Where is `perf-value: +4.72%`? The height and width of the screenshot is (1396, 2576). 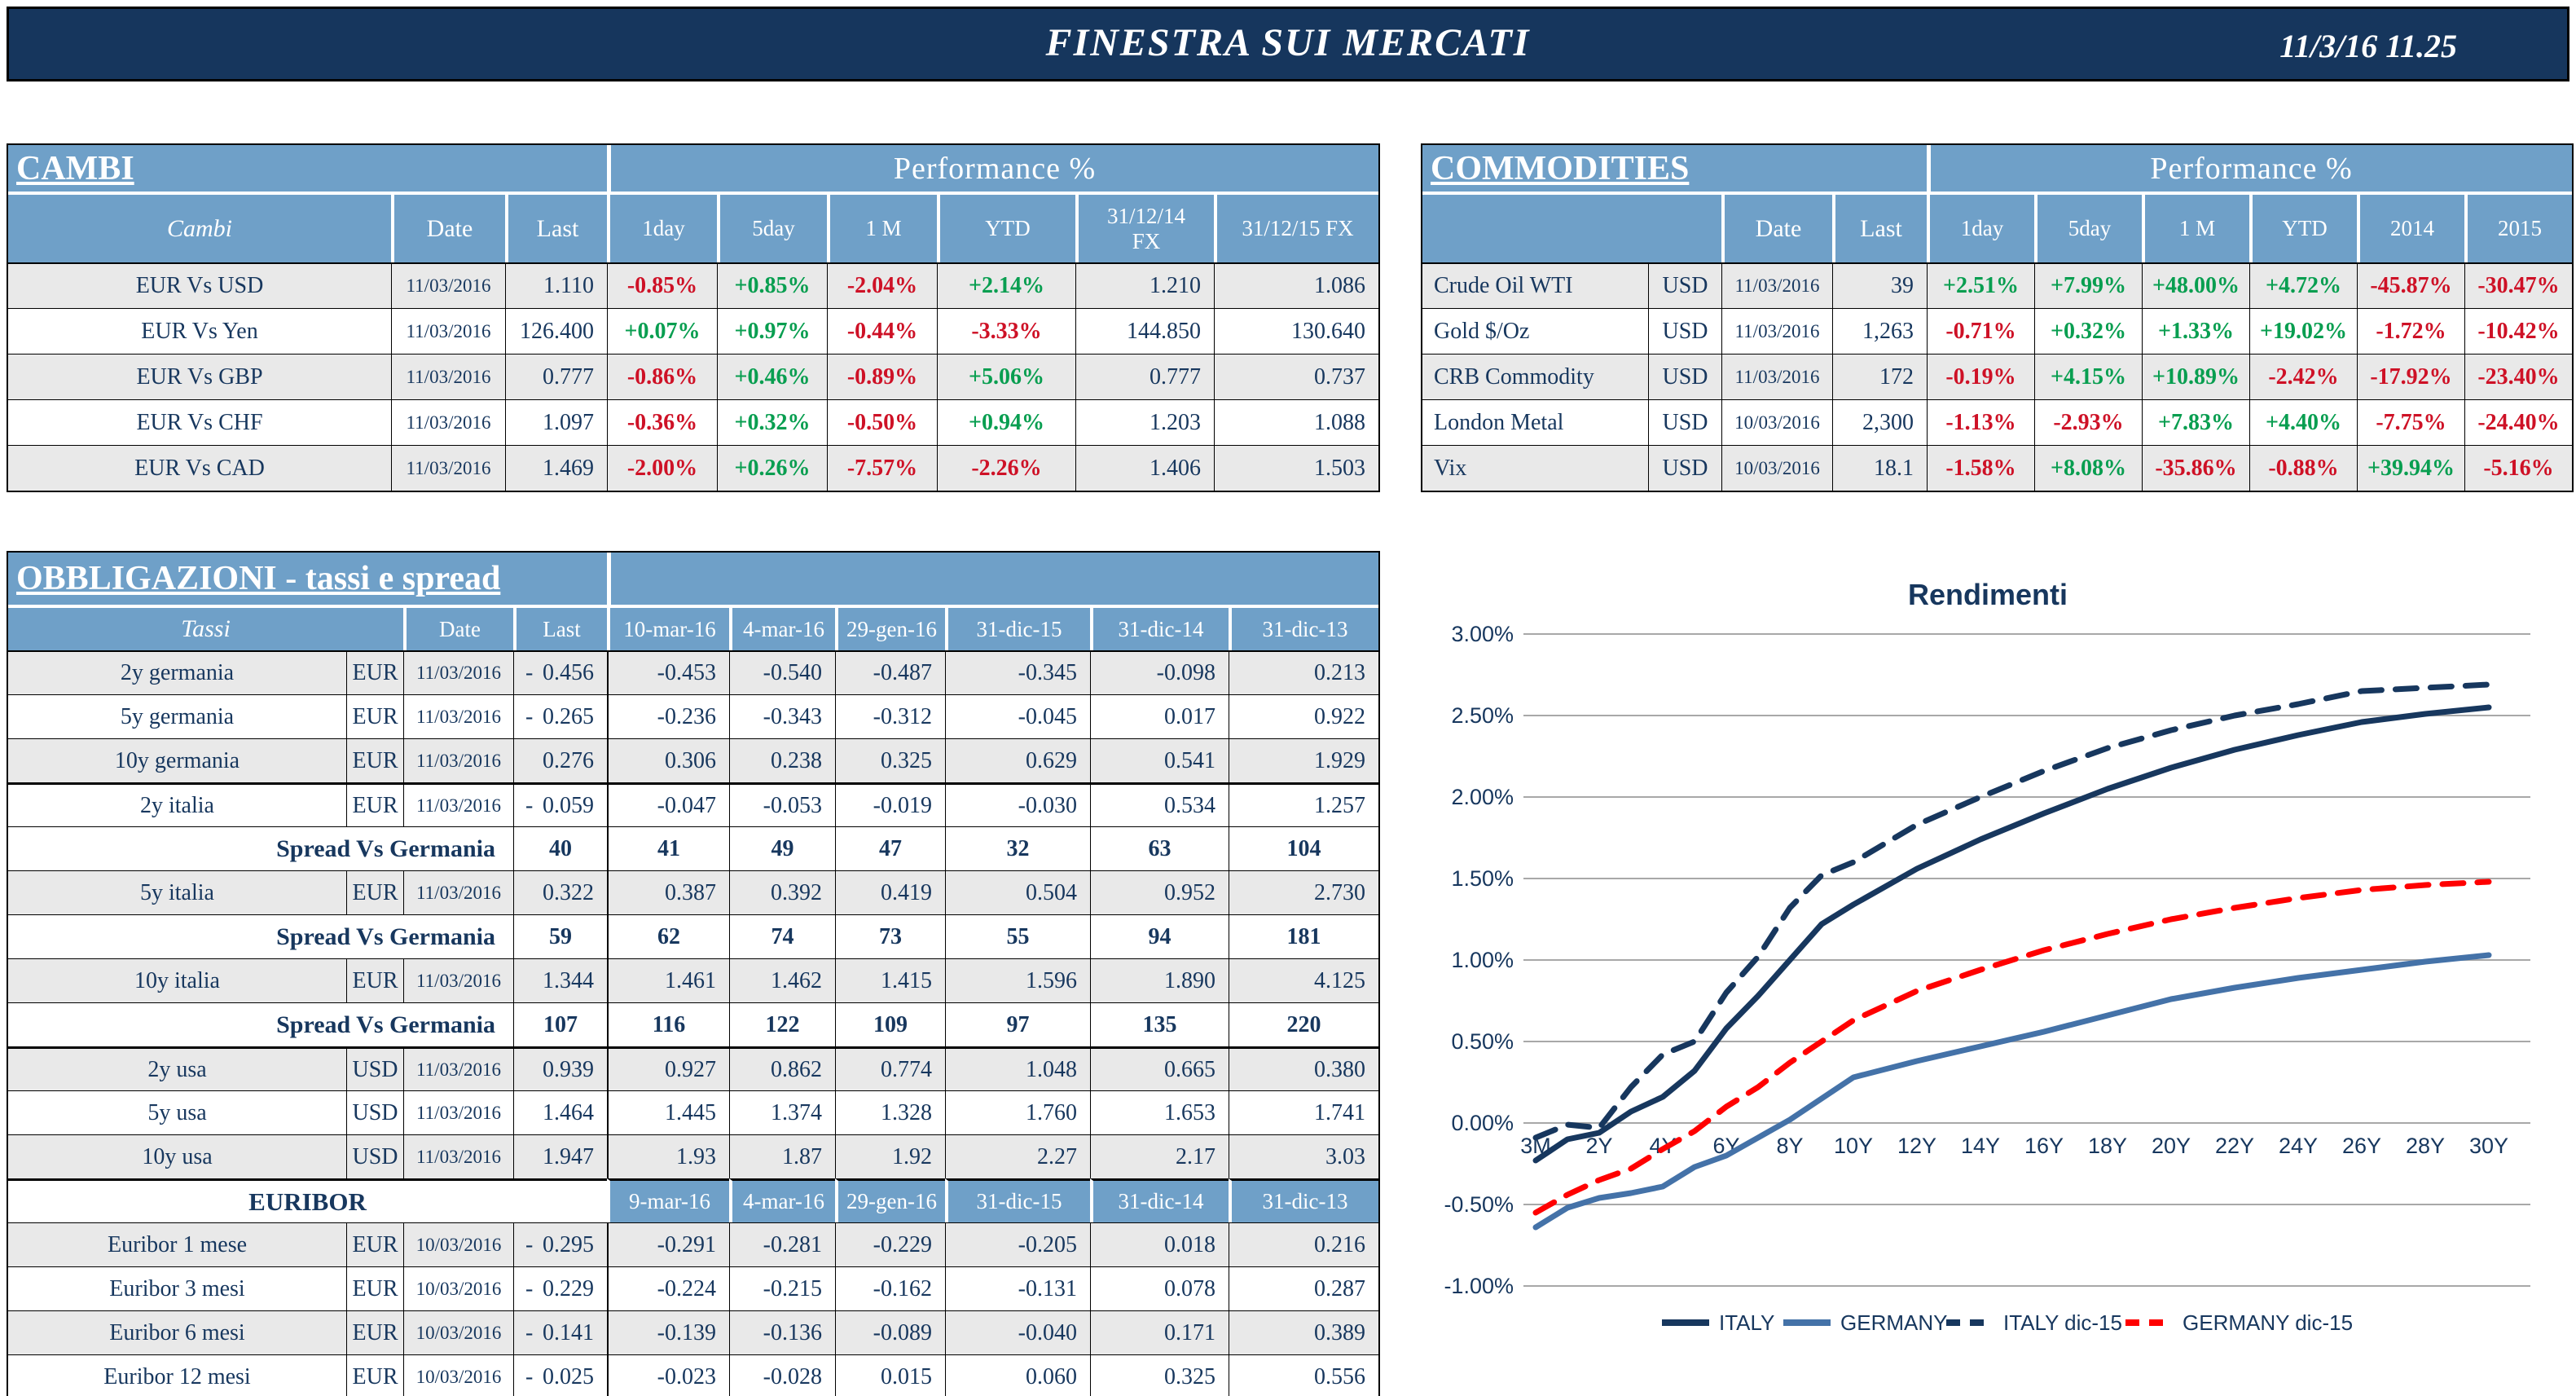
perf-value: +4.72% is located at coordinates (2303, 285).